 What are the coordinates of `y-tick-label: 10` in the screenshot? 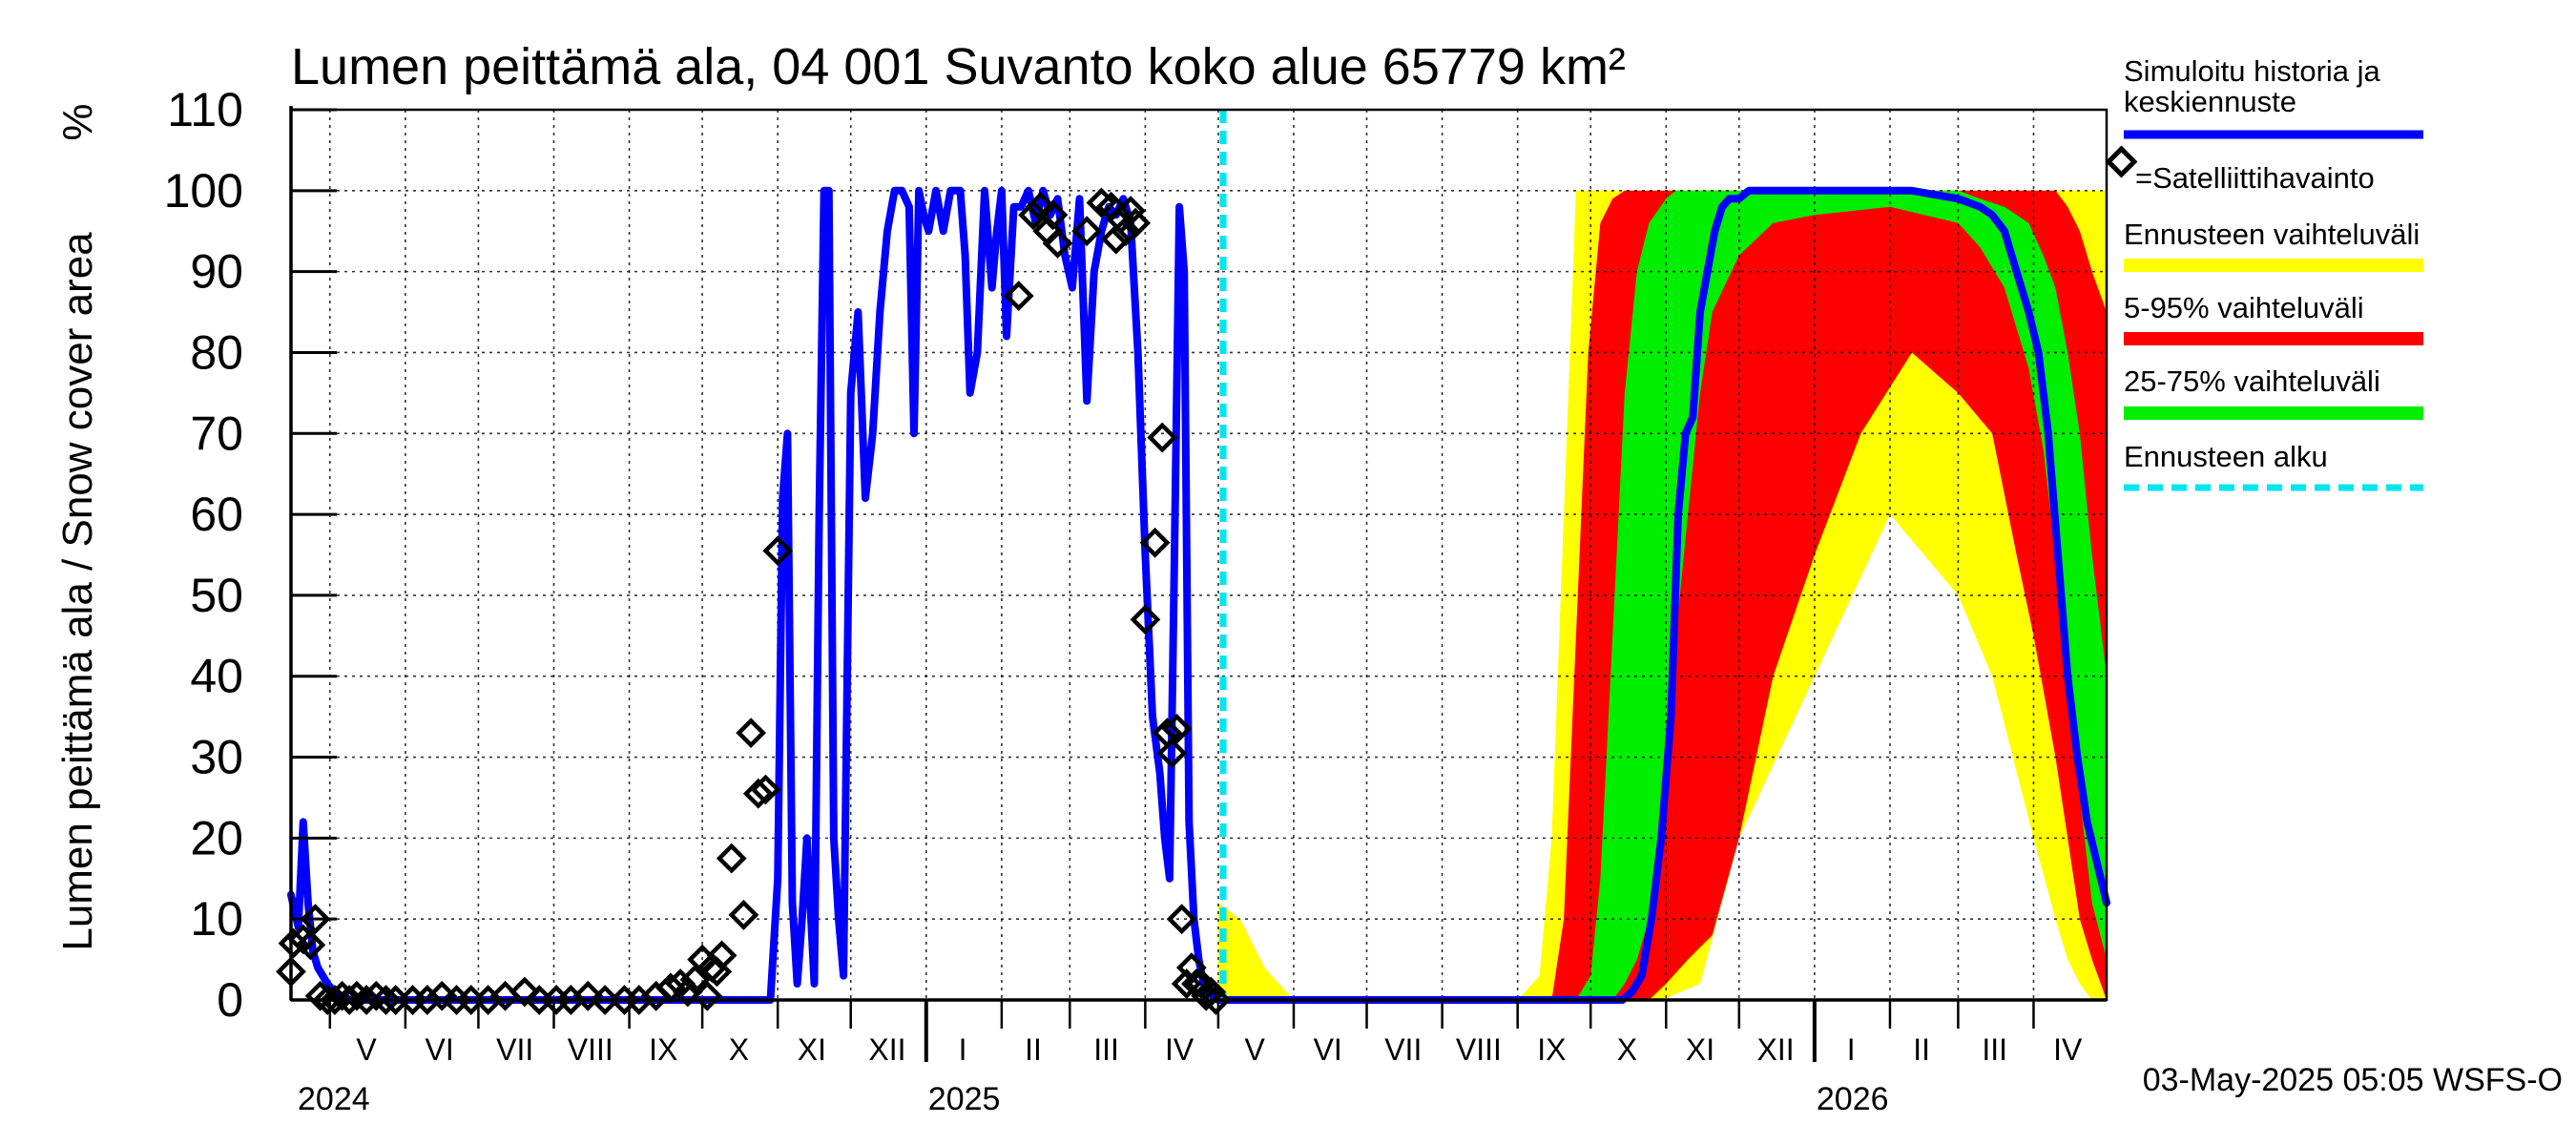 It's located at (216, 919).